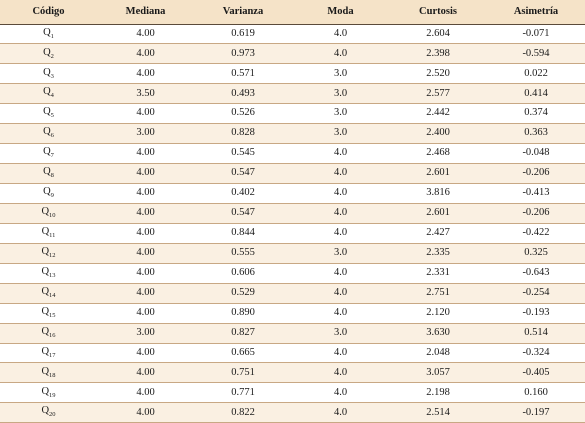 This screenshot has height=423, width=585. I want to click on cell-varianza: 0.571, so click(243, 74).